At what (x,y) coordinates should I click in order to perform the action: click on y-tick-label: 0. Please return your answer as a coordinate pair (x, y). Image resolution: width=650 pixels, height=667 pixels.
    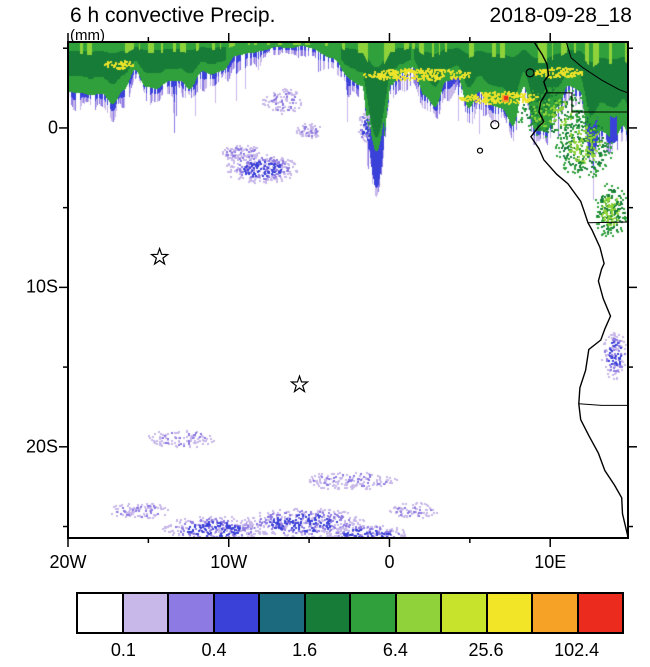
    Looking at the image, I should click on (52, 127).